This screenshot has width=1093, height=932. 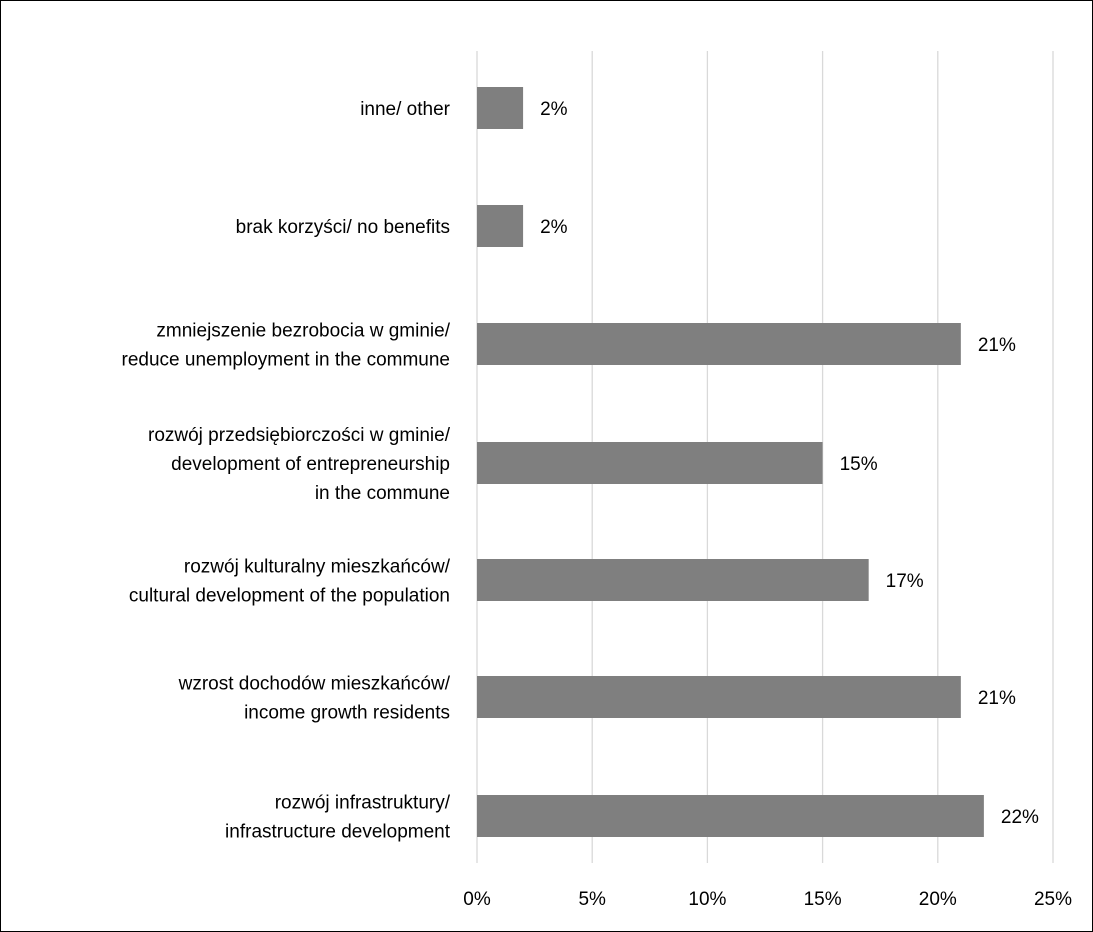 What do you see at coordinates (859, 464) in the screenshot?
I see `data-label: 15%` at bounding box center [859, 464].